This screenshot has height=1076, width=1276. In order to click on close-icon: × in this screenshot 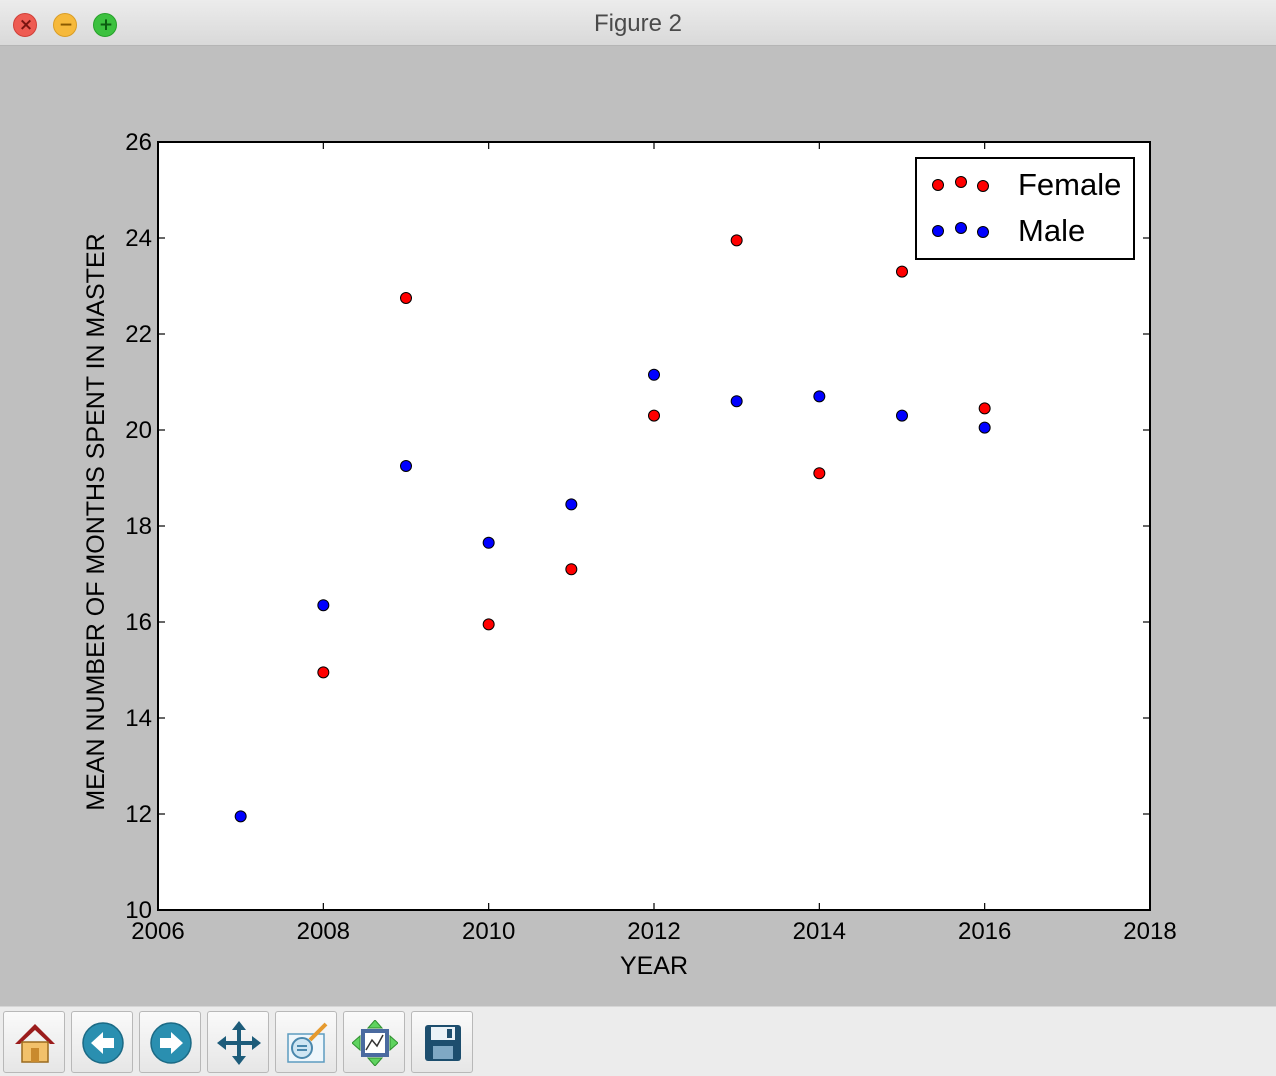, I will do `click(26, 25)`.